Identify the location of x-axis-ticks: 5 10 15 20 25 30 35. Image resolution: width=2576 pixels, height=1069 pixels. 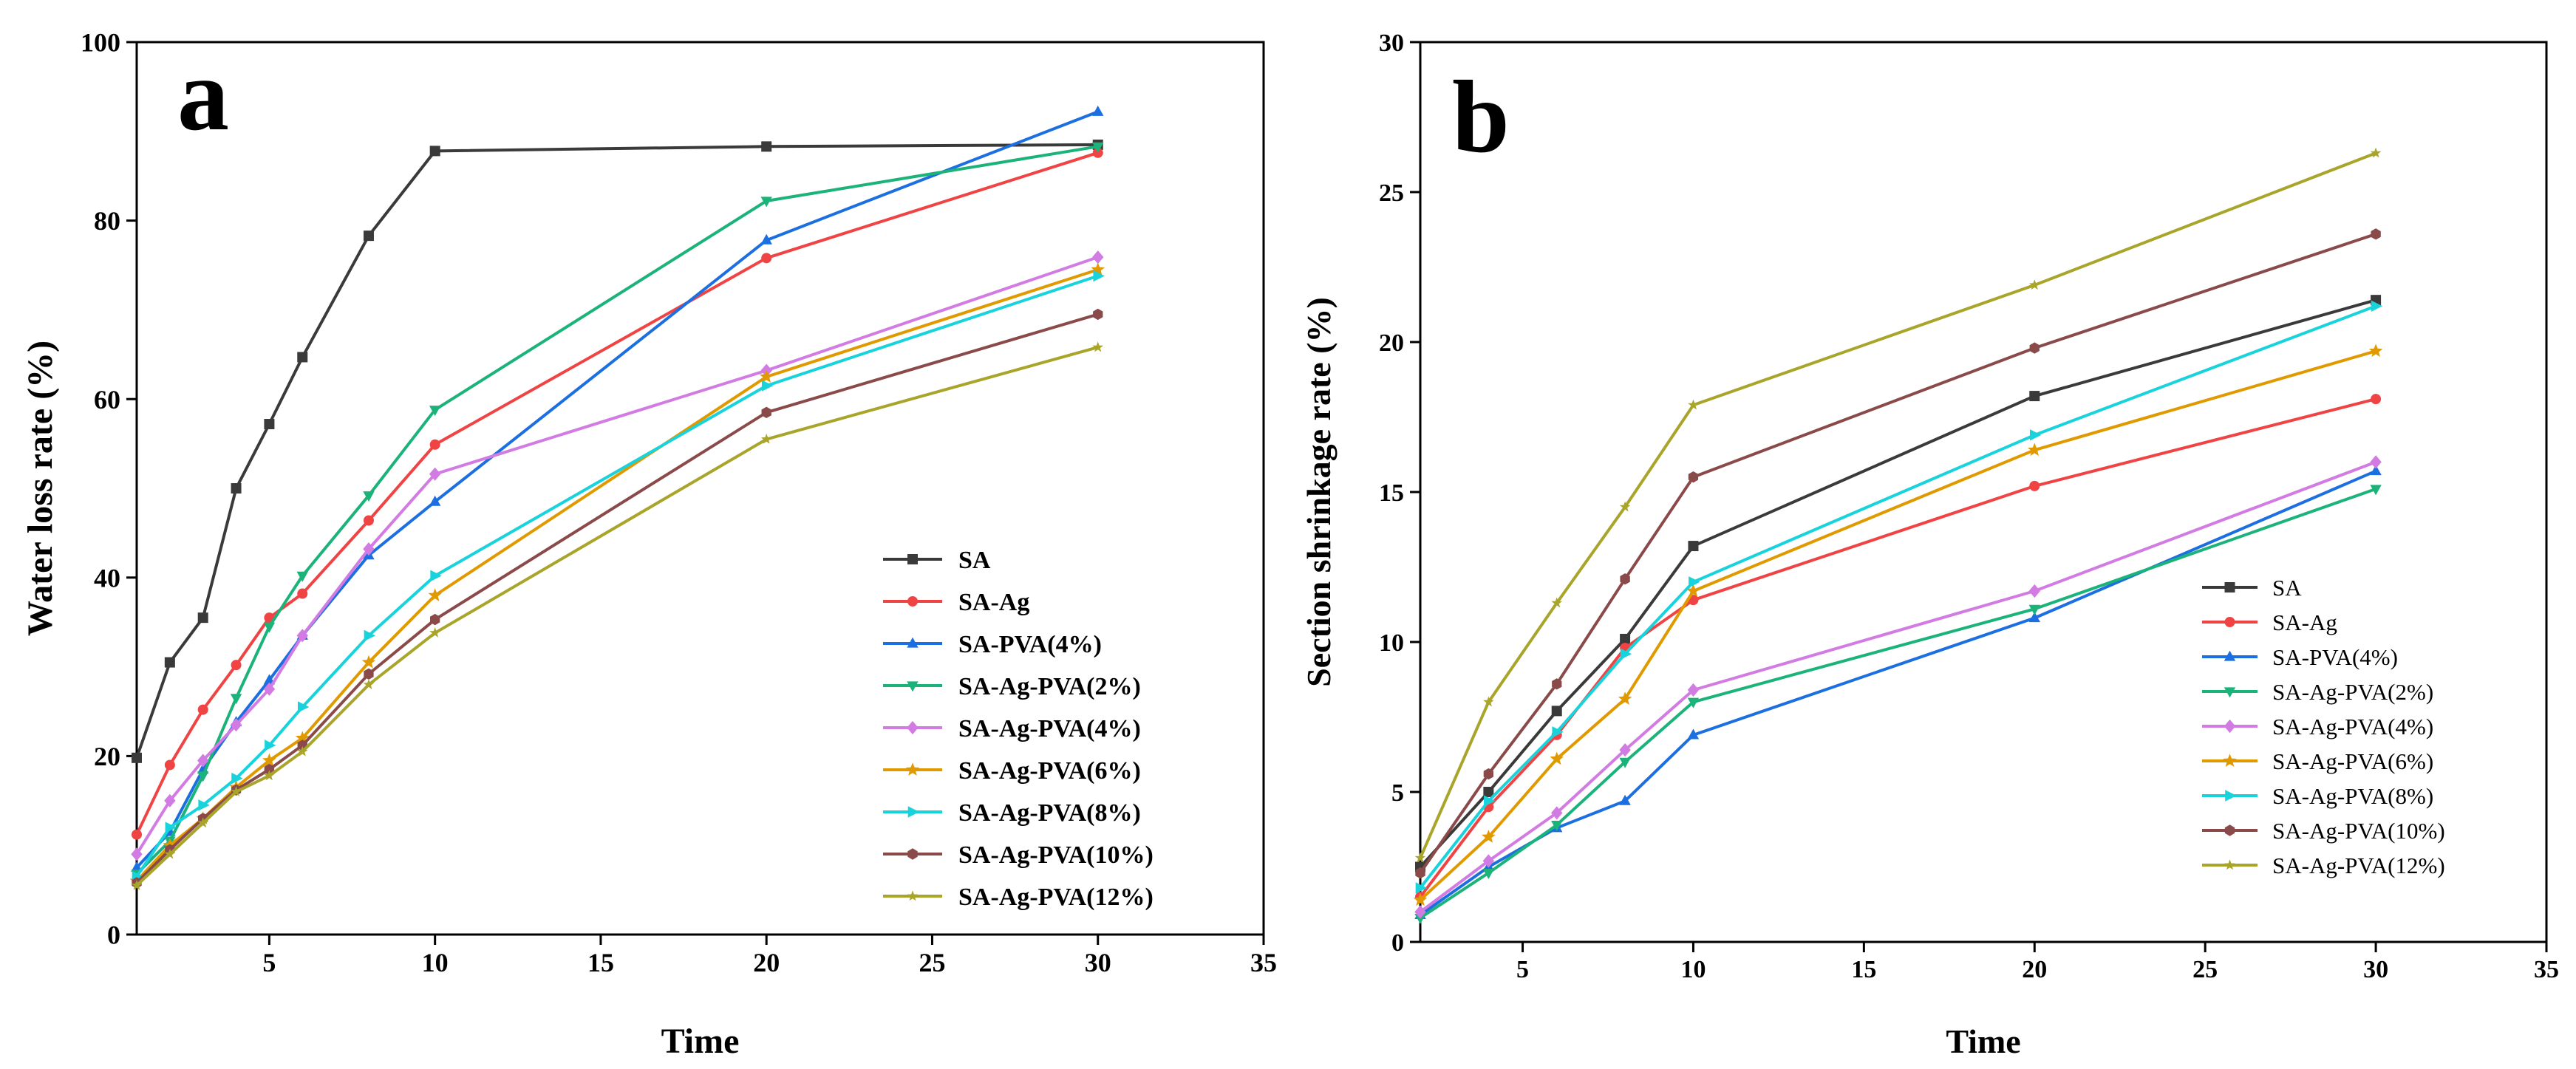
(2037, 962).